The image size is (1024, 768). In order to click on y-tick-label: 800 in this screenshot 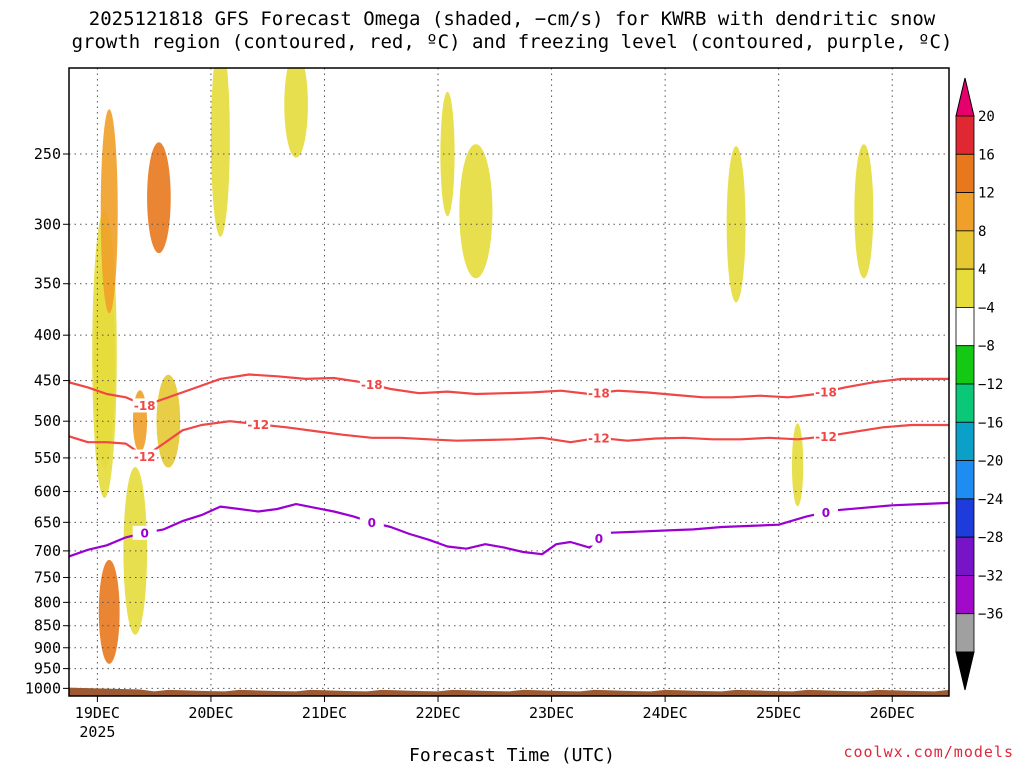, I will do `click(47, 602)`.